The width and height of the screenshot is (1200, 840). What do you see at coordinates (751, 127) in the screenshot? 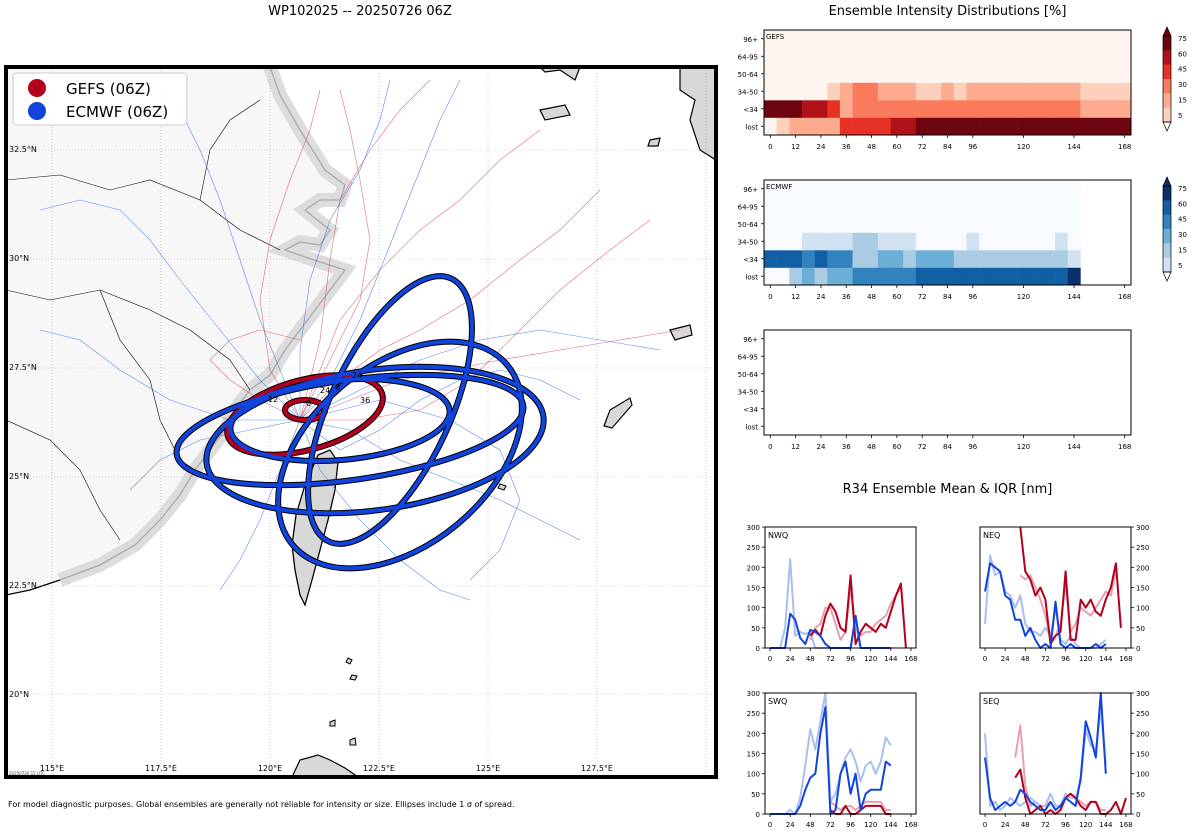
I see `row-label: lost` at bounding box center [751, 127].